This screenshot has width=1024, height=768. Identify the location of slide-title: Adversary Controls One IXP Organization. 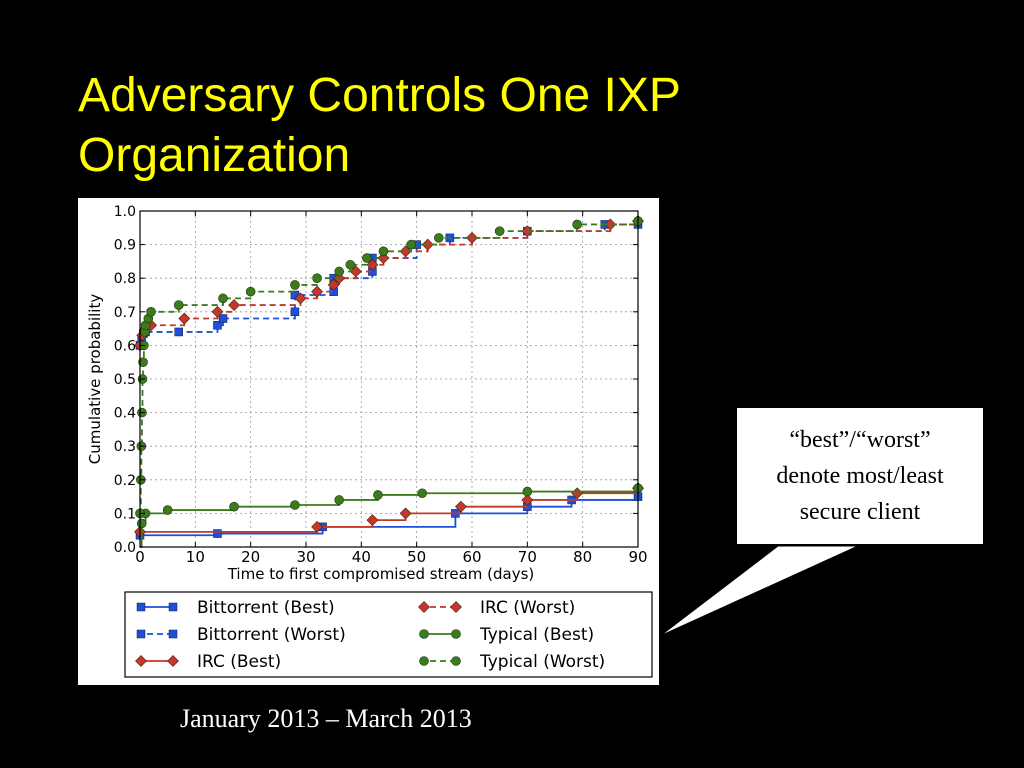
(528, 126).